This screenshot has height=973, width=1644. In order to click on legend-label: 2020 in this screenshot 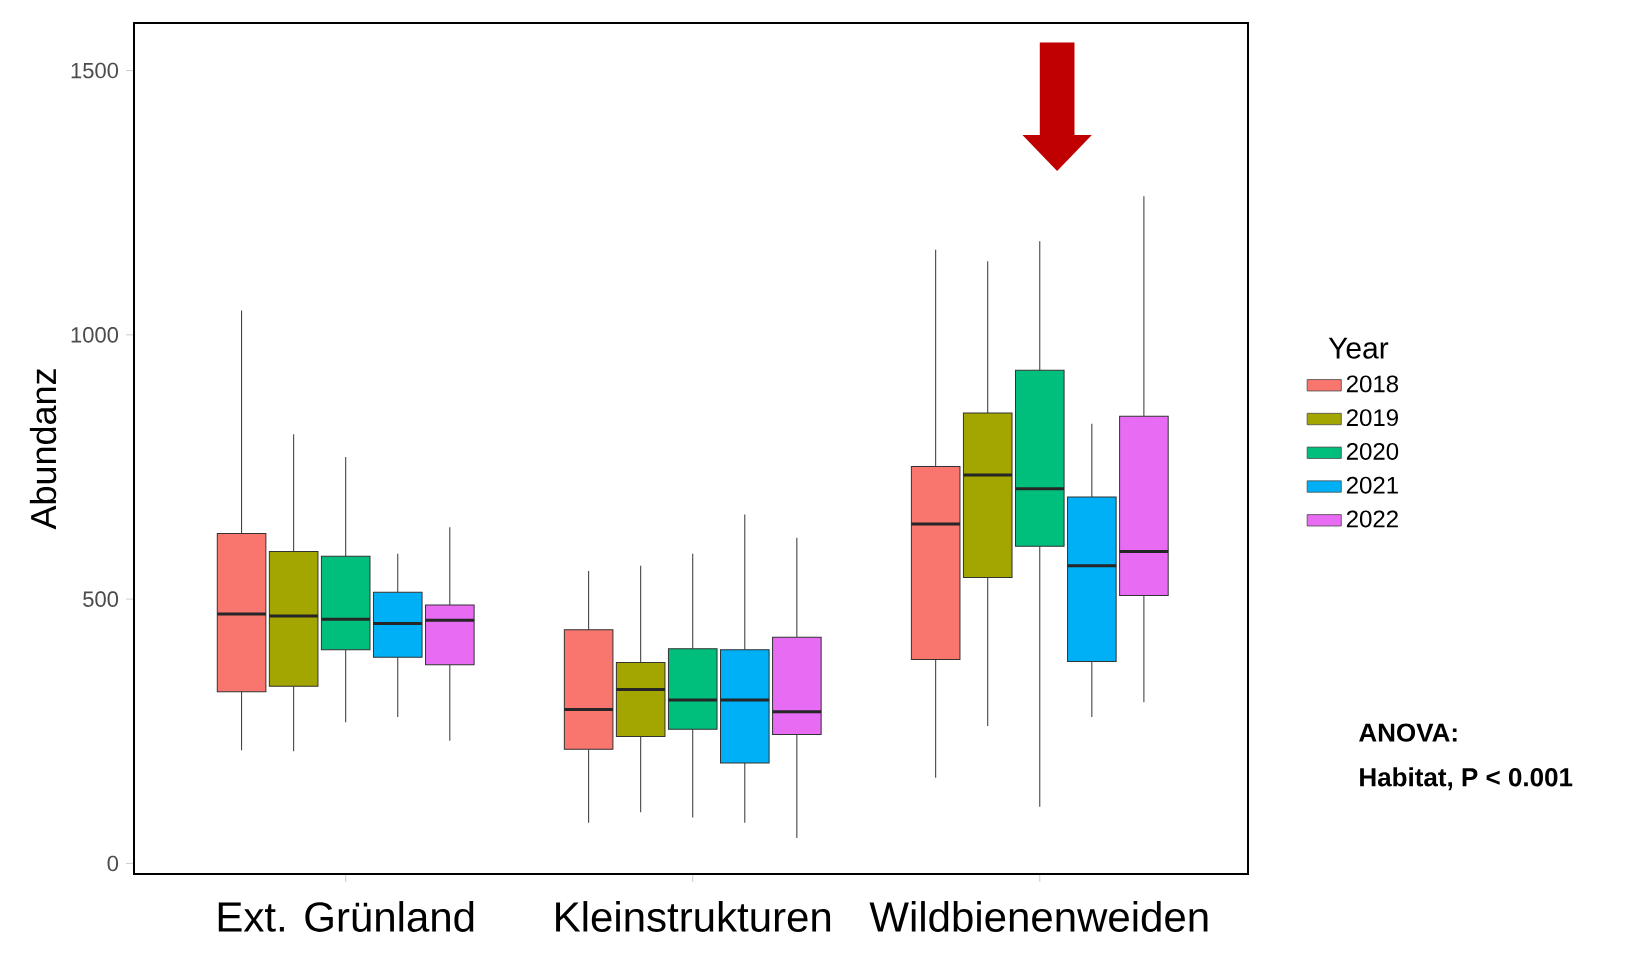, I will do `click(1372, 451)`.